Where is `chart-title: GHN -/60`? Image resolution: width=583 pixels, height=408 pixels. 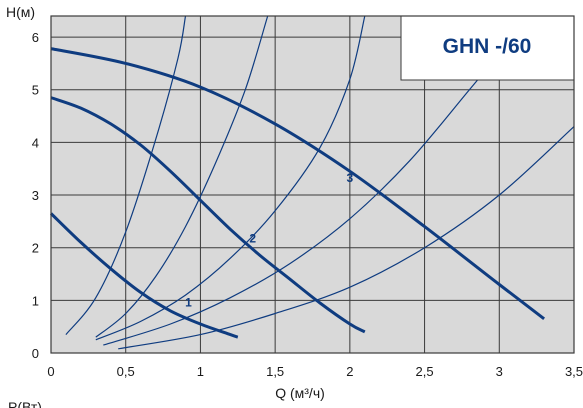
chart-title: GHN -/60 is located at coordinates (487, 46).